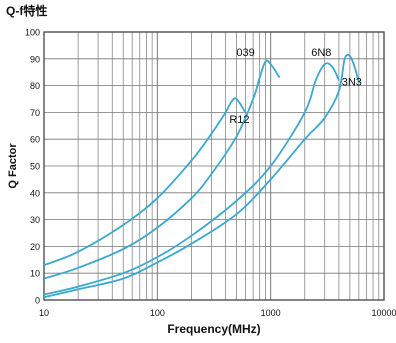  I want to click on series-label-3n3: 3N3, so click(352, 83).